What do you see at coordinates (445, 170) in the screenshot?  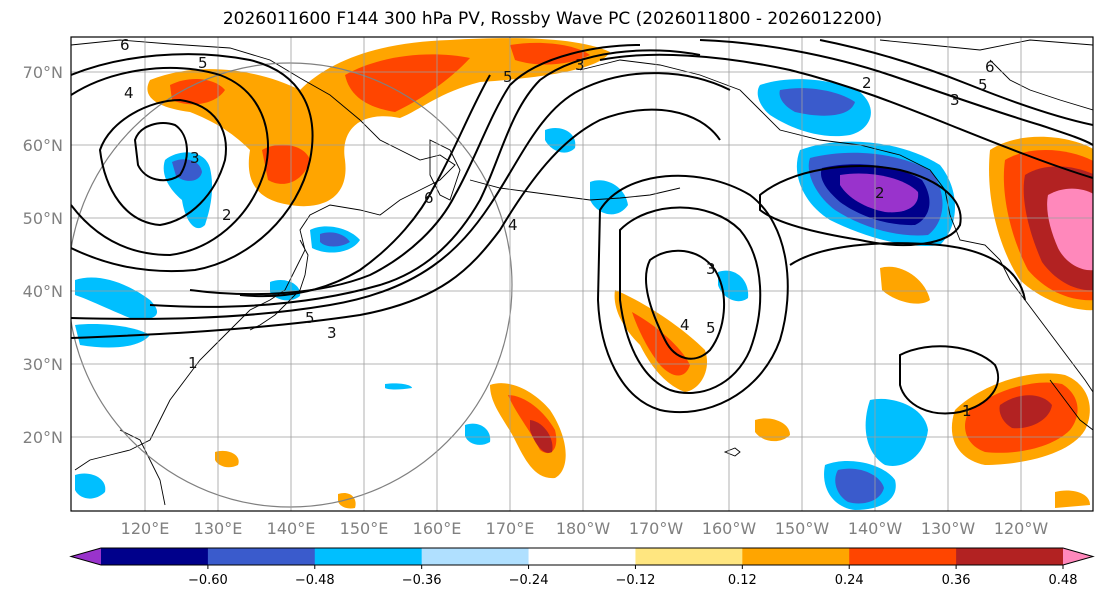 I see `coast-kamchatka` at bounding box center [445, 170].